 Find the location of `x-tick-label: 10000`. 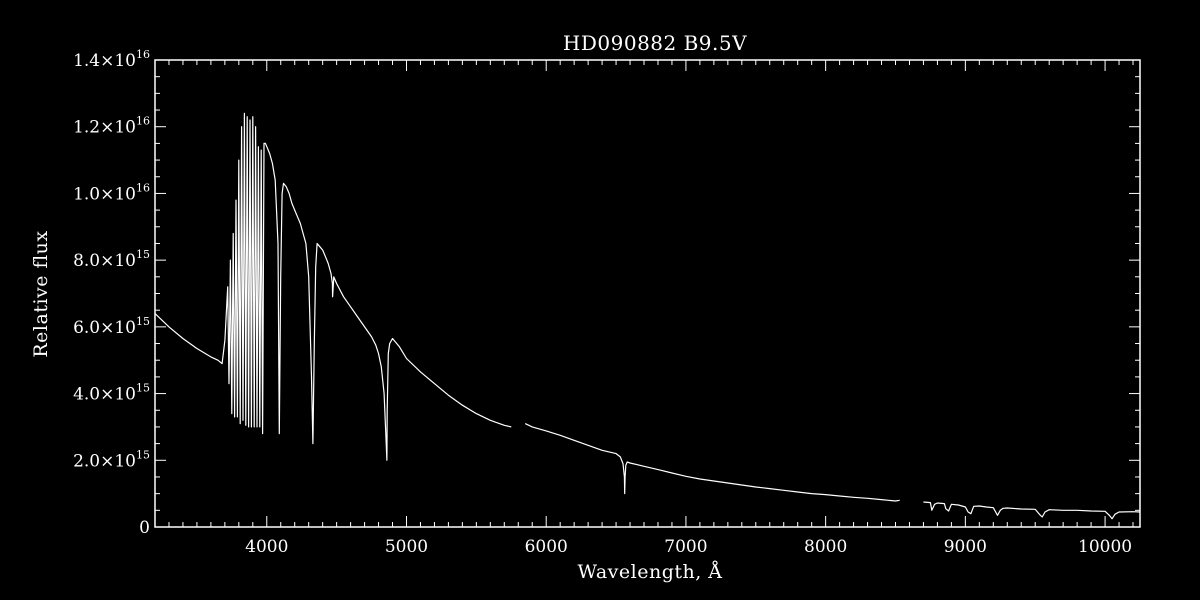

x-tick-label: 10000 is located at coordinates (1105, 547).